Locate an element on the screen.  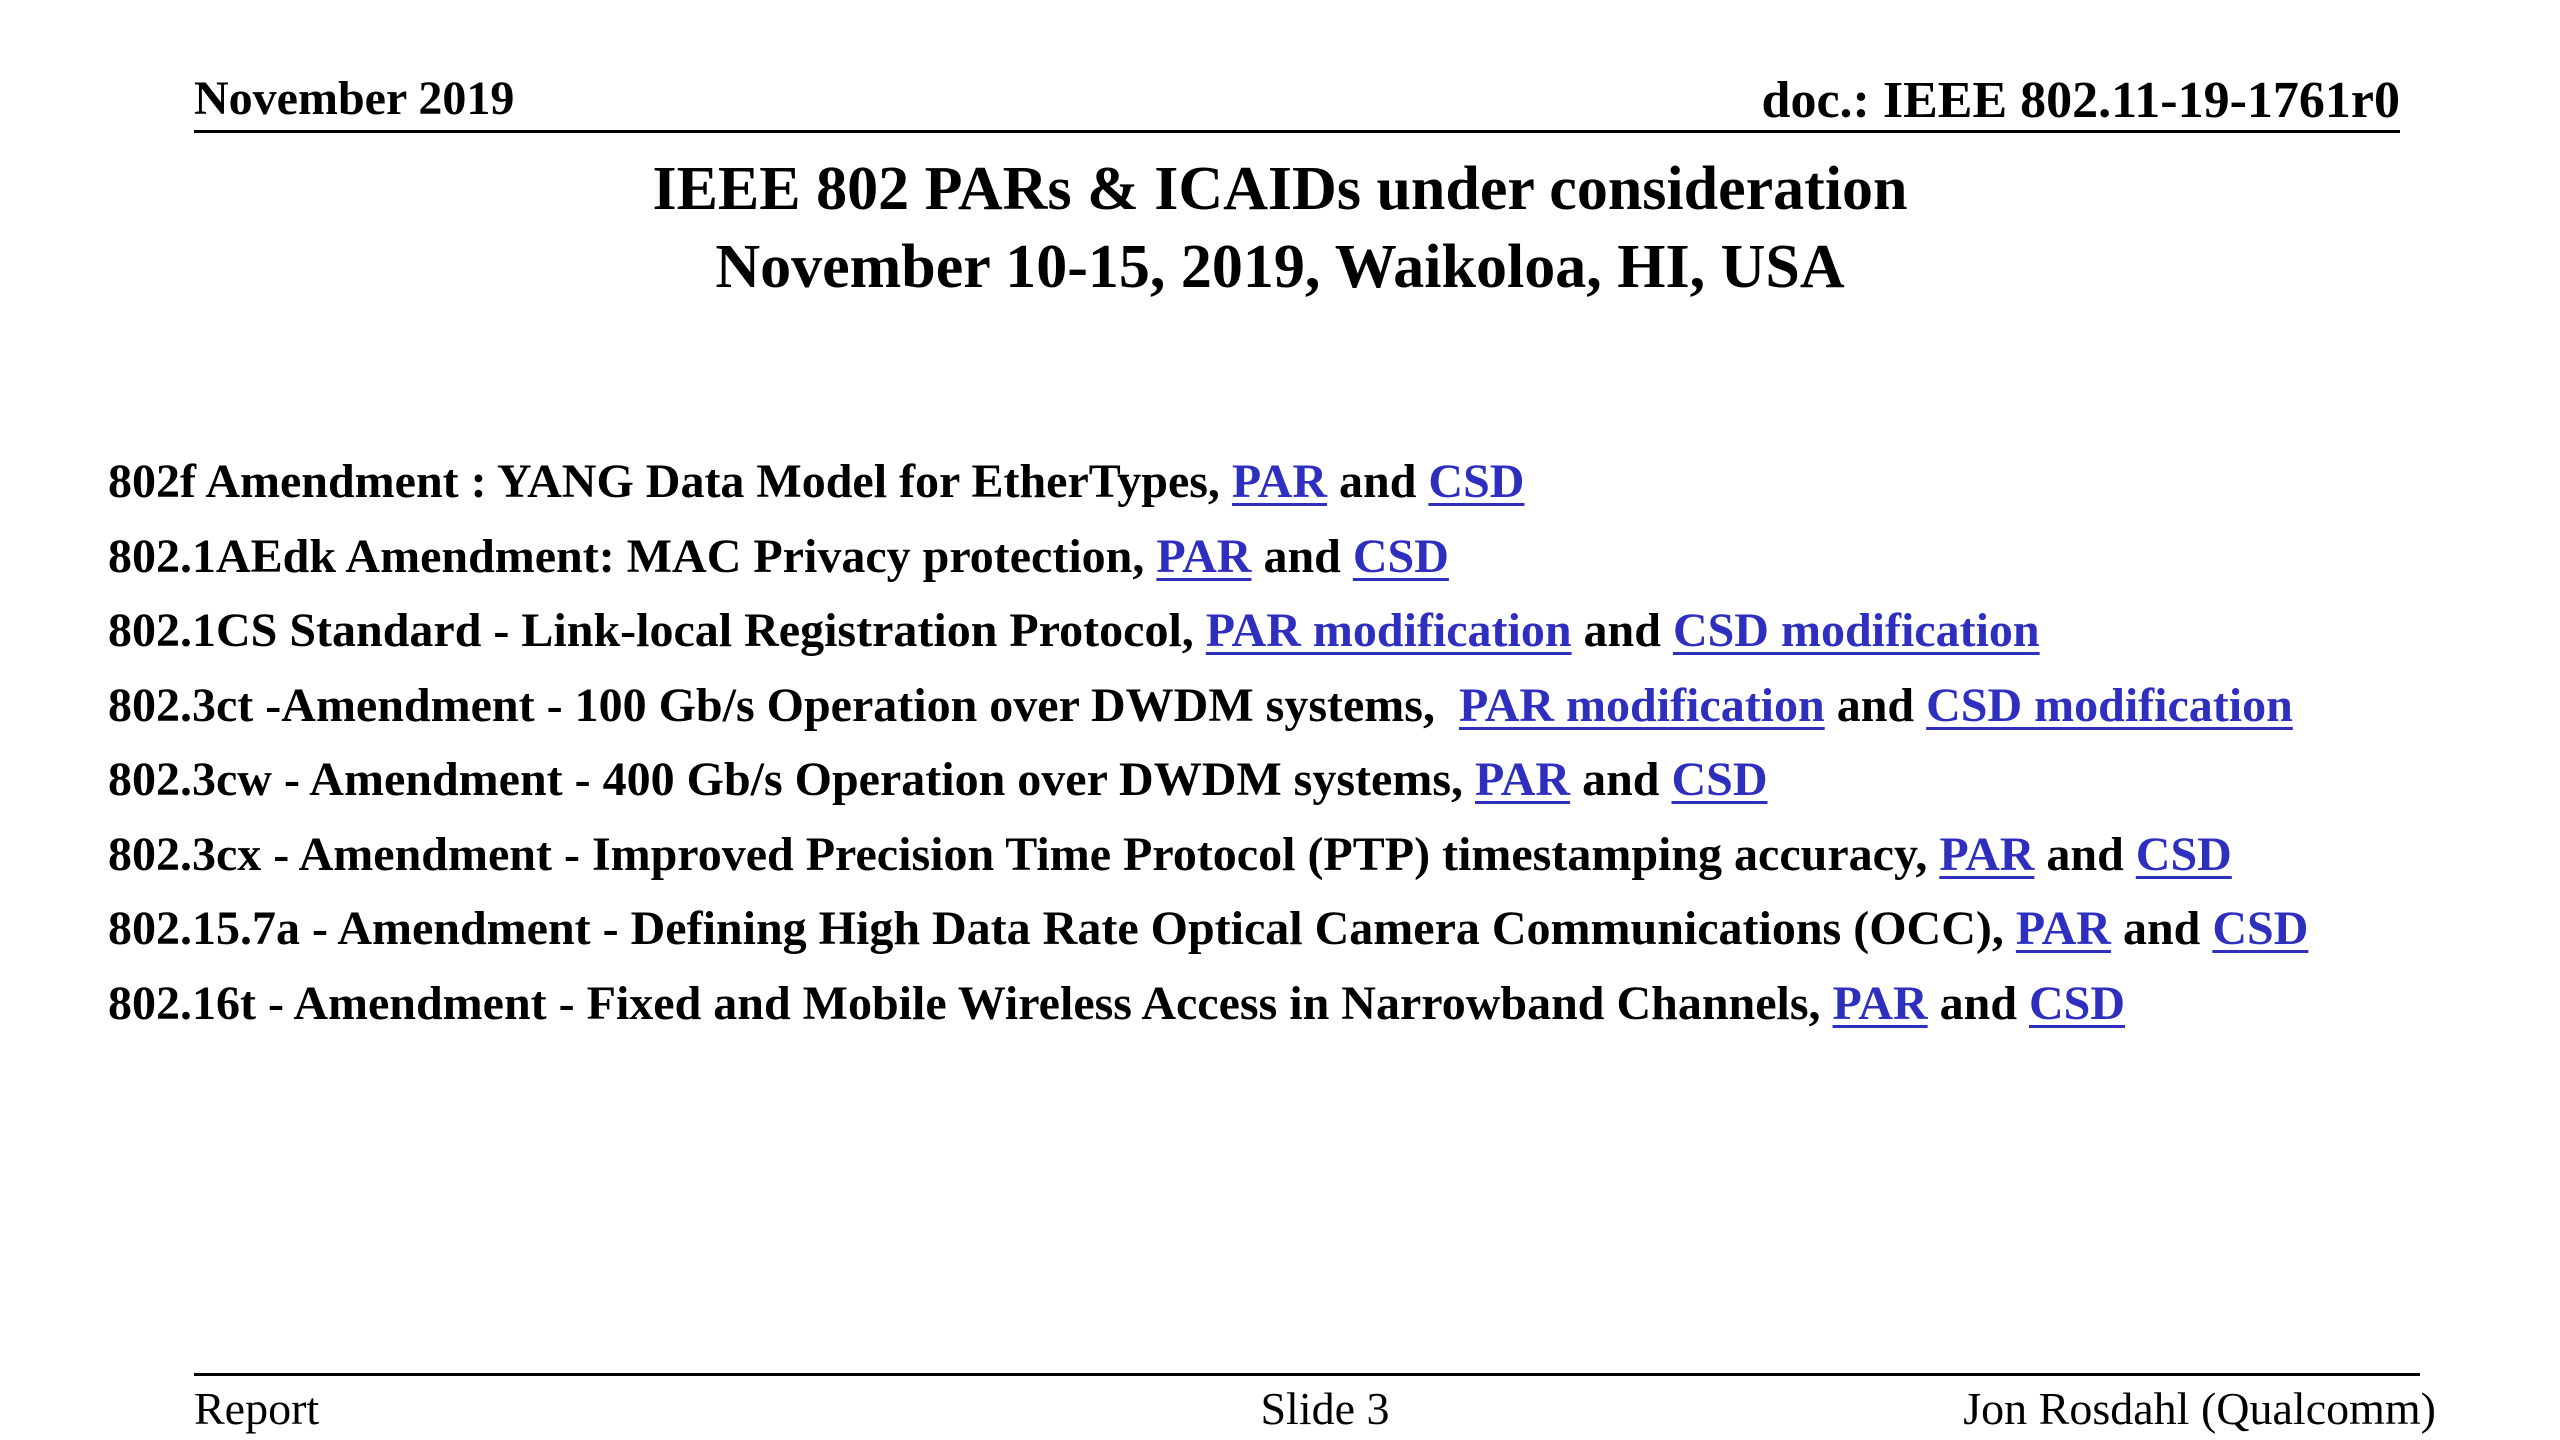
slide-number: Slide 3 is located at coordinates (1325, 1408).